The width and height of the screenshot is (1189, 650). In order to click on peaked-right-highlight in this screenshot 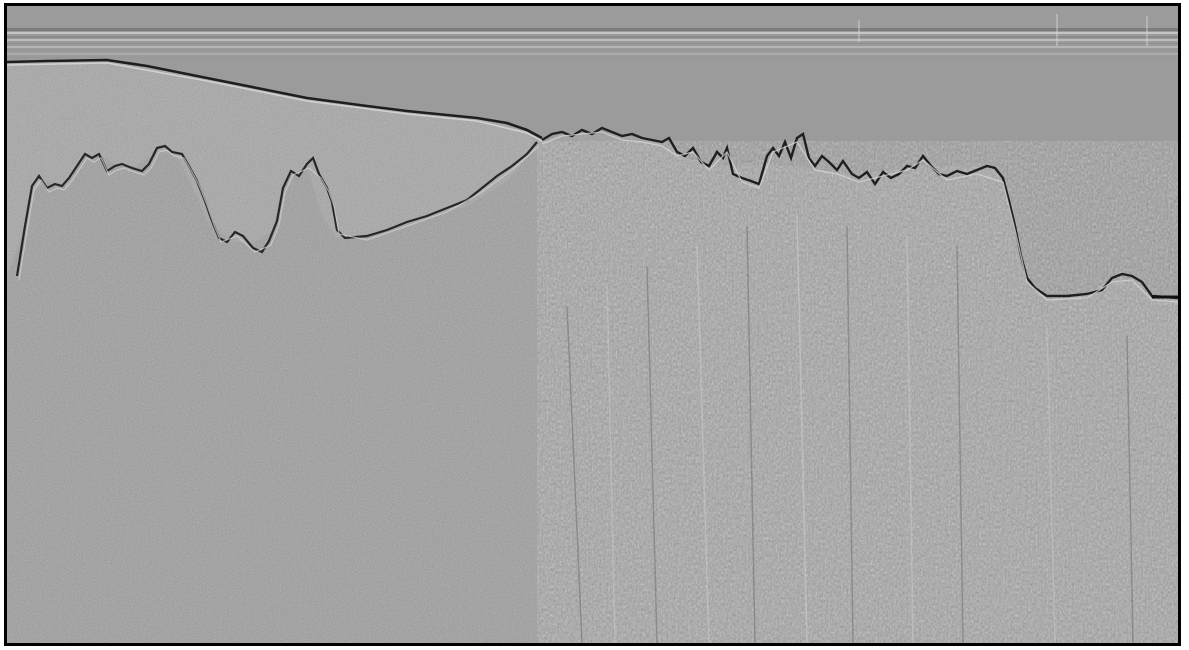, I will do `click(859, 217)`.